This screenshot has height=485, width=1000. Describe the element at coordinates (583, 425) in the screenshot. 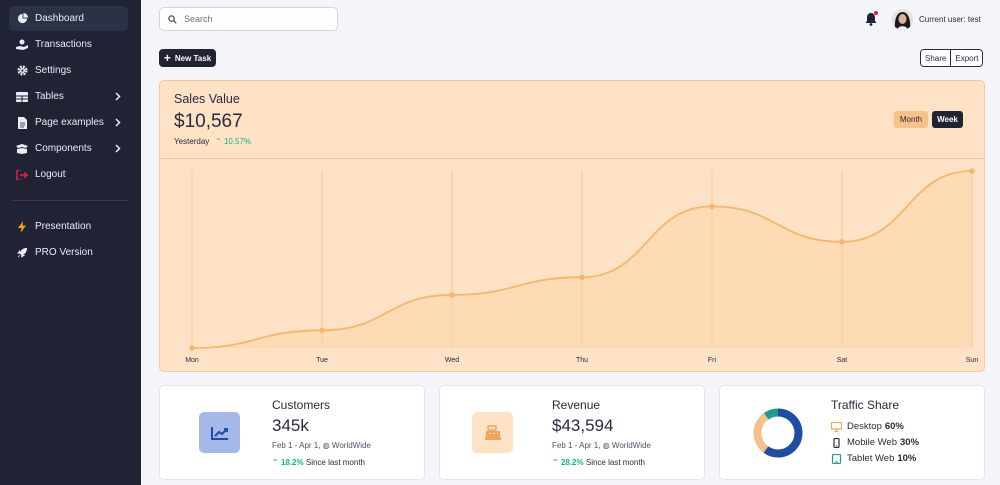

I see `revenue-value: $43,594` at that location.